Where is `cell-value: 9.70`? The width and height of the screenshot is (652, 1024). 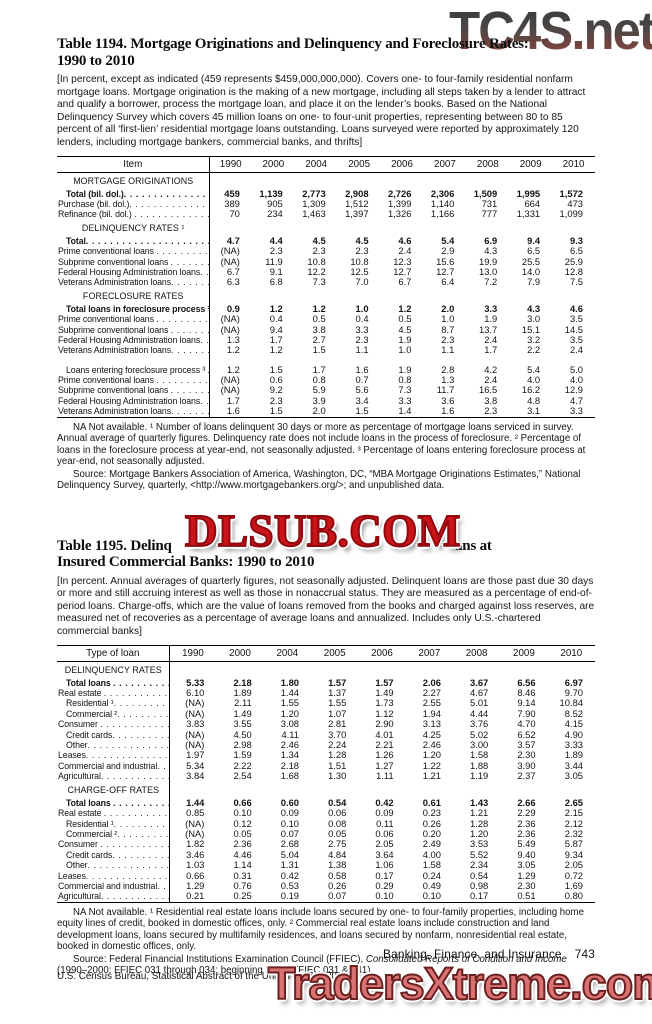 cell-value: 9.70 is located at coordinates (573, 693).